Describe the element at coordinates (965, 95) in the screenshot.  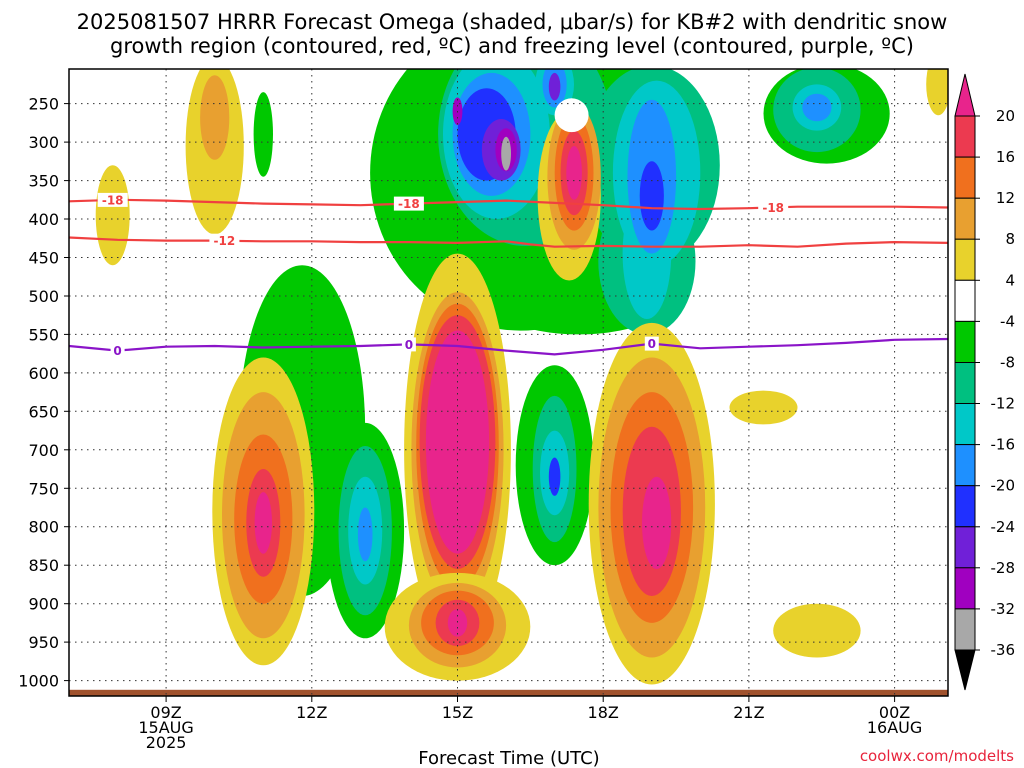
I see `colorbar-top-arrow` at that location.